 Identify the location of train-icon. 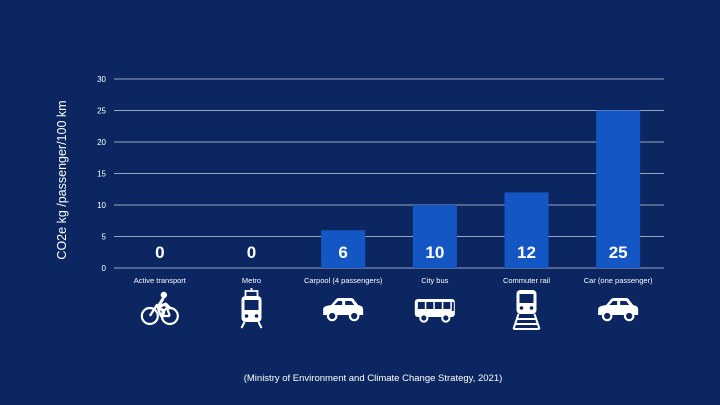
(526, 310).